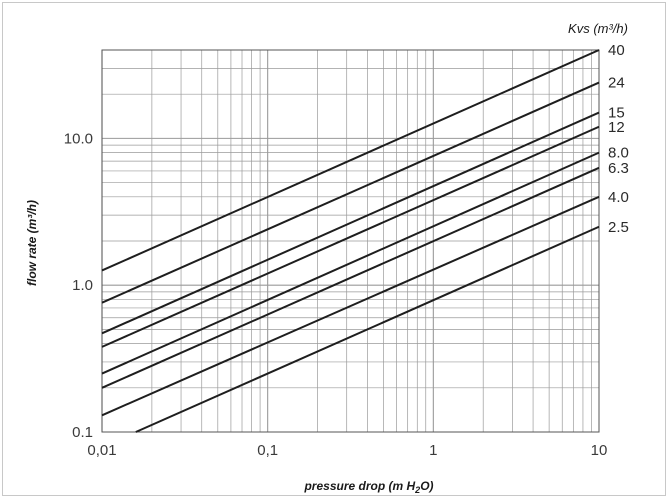 This screenshot has height=500, width=670. Describe the element at coordinates (101, 450) in the screenshot. I see `x-tick-label: 0,01` at that location.